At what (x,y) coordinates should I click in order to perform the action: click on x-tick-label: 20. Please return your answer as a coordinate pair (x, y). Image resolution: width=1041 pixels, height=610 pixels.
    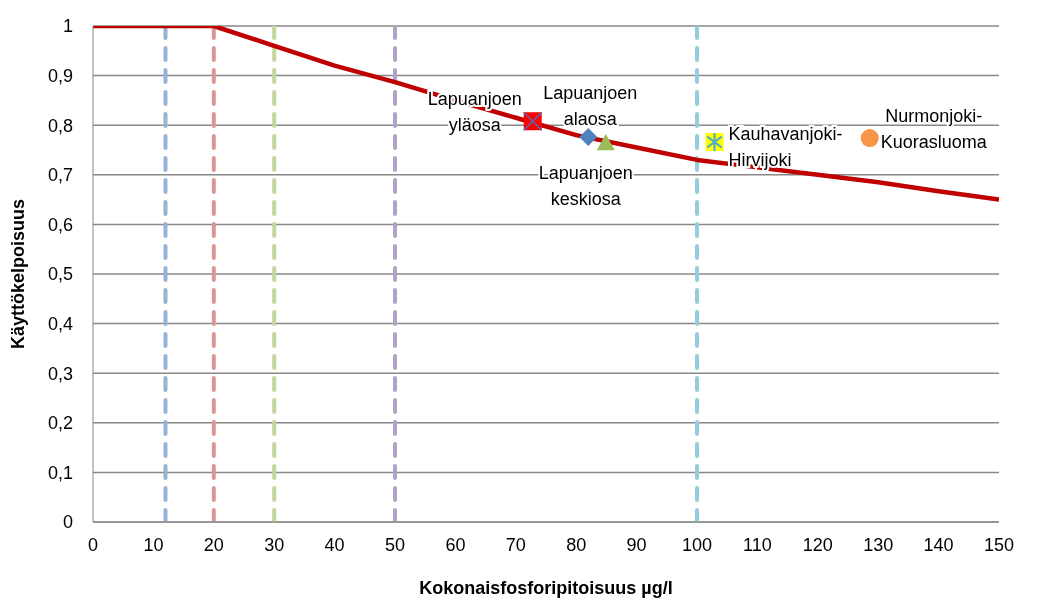
    Looking at the image, I should click on (213, 544).